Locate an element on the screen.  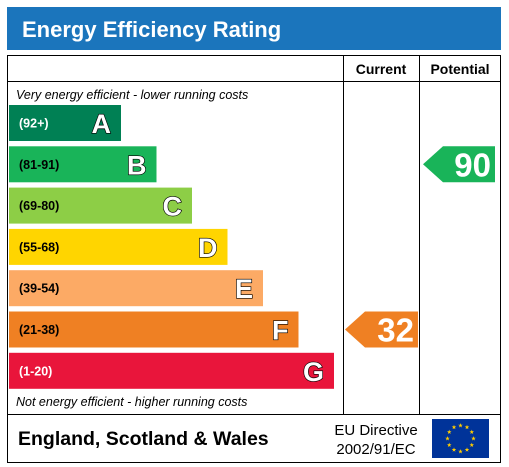
band-bar-d is located at coordinates (118, 246).